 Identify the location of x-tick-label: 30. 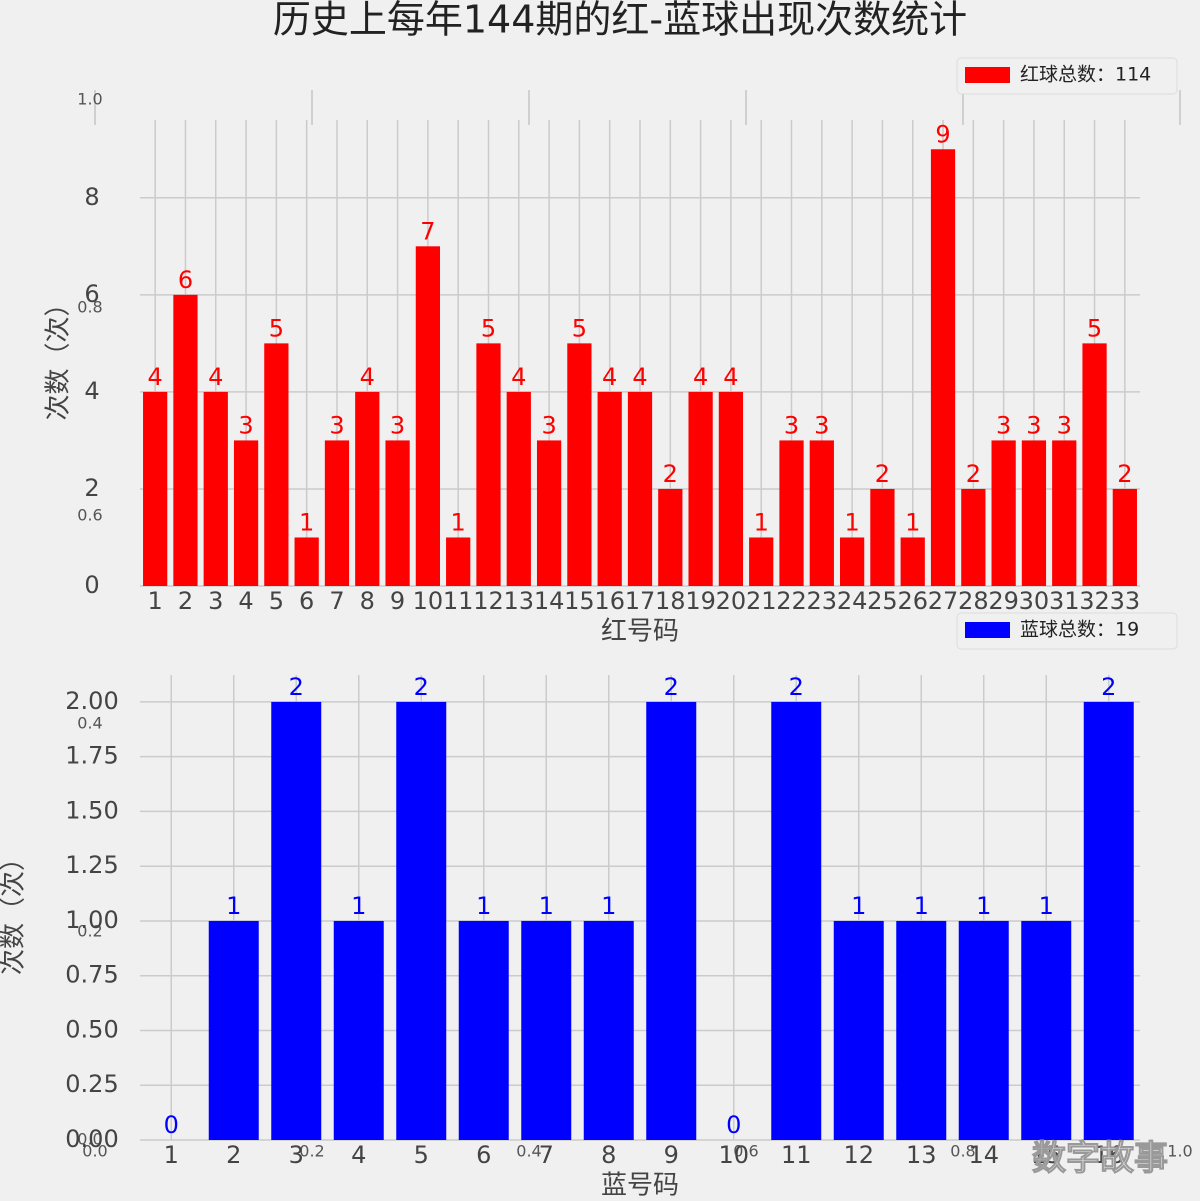
(1034, 601).